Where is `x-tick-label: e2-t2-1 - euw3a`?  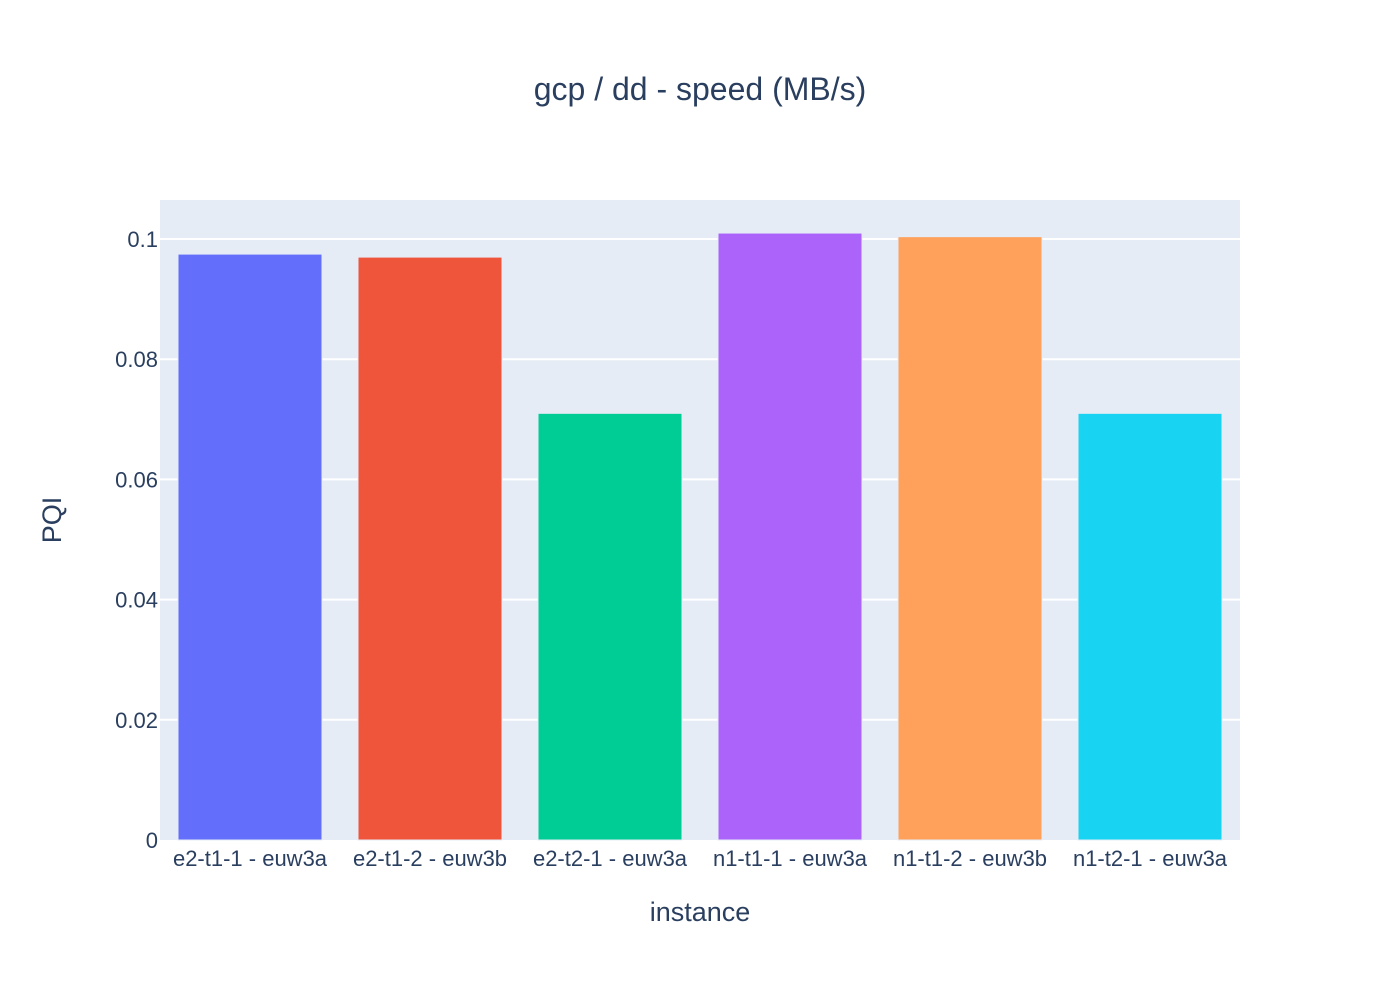
x-tick-label: e2-t2-1 - euw3a is located at coordinates (610, 858).